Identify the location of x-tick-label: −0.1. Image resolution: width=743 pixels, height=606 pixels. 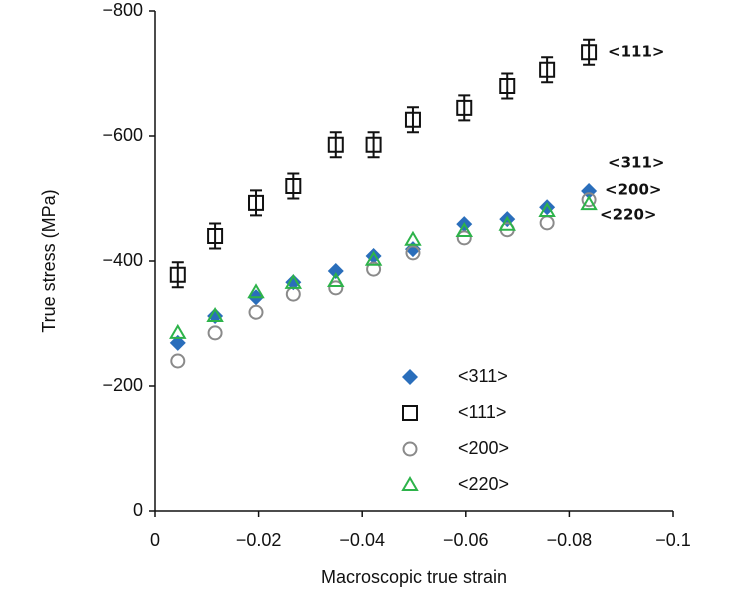
(673, 540).